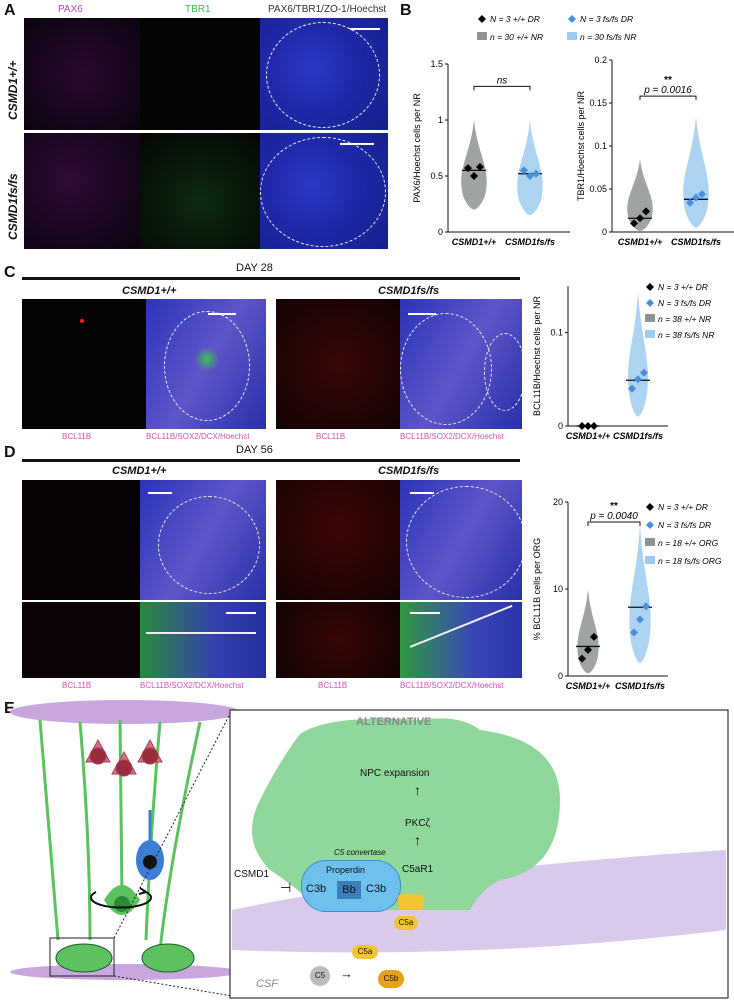  What do you see at coordinates (82, 191) in the screenshot?
I see `micrograph-a-pax6-fs` at bounding box center [82, 191].